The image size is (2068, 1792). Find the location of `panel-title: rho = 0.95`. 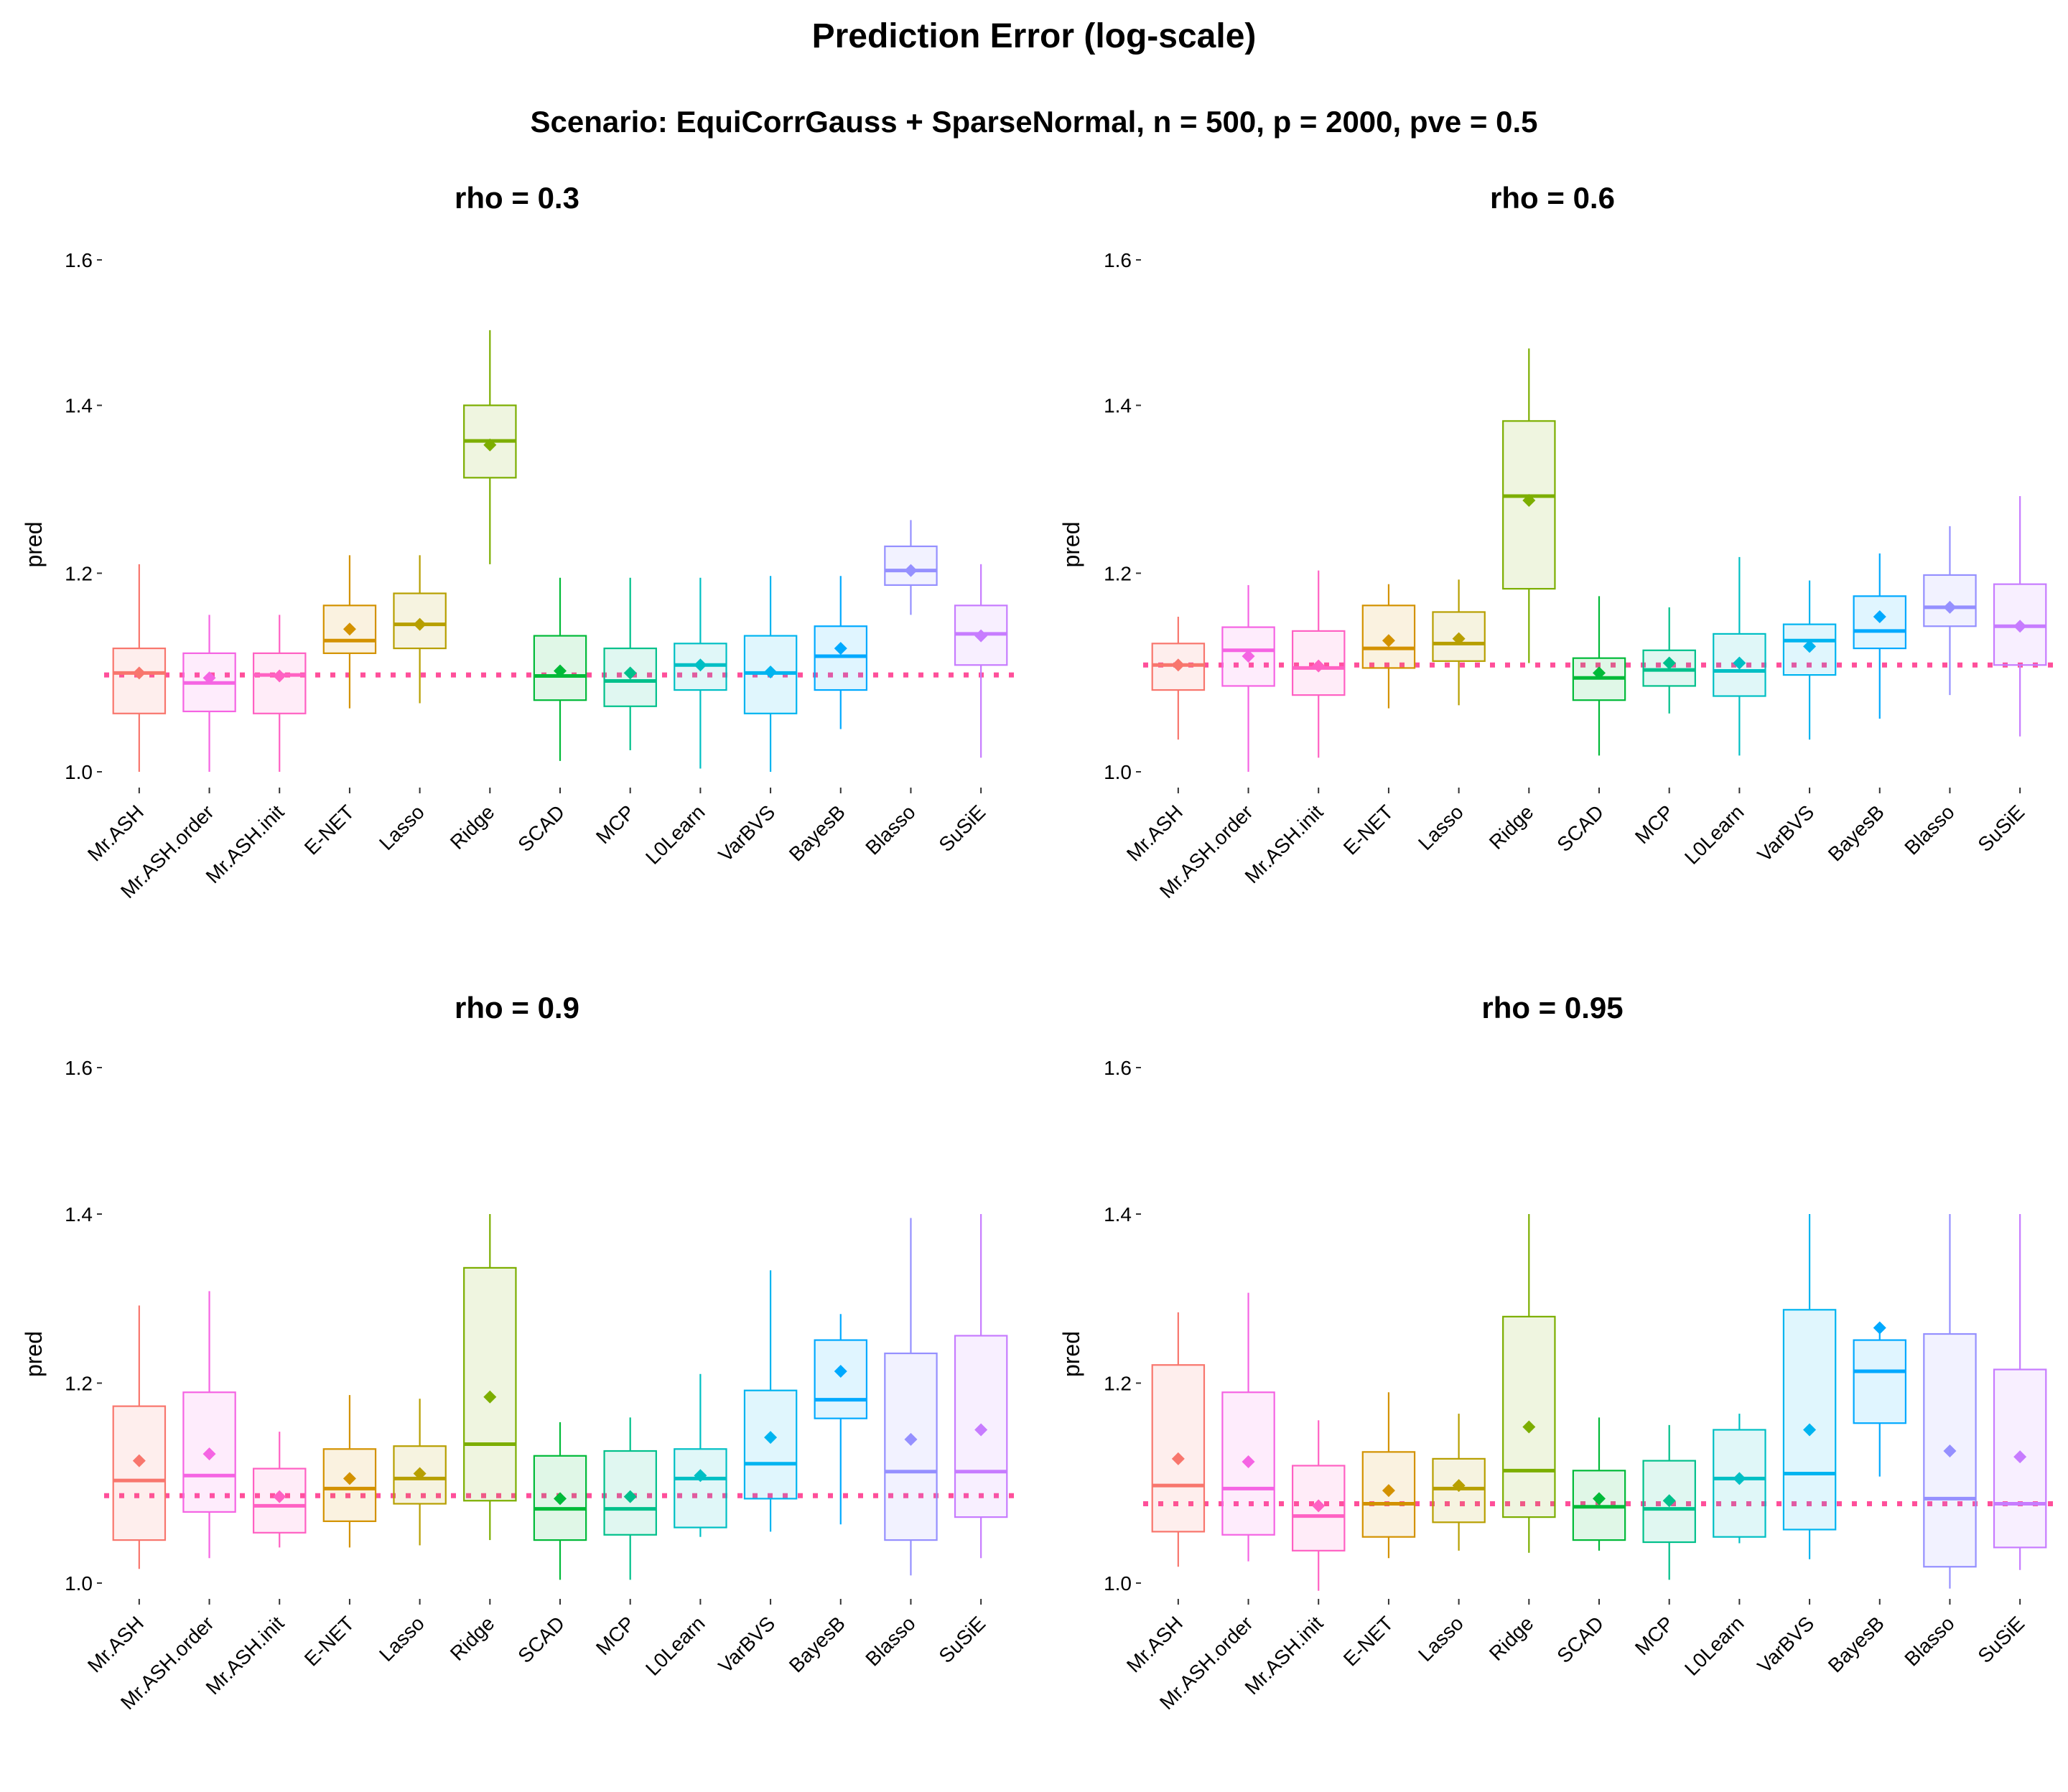

panel-title: rho = 0.95 is located at coordinates (1552, 1008).